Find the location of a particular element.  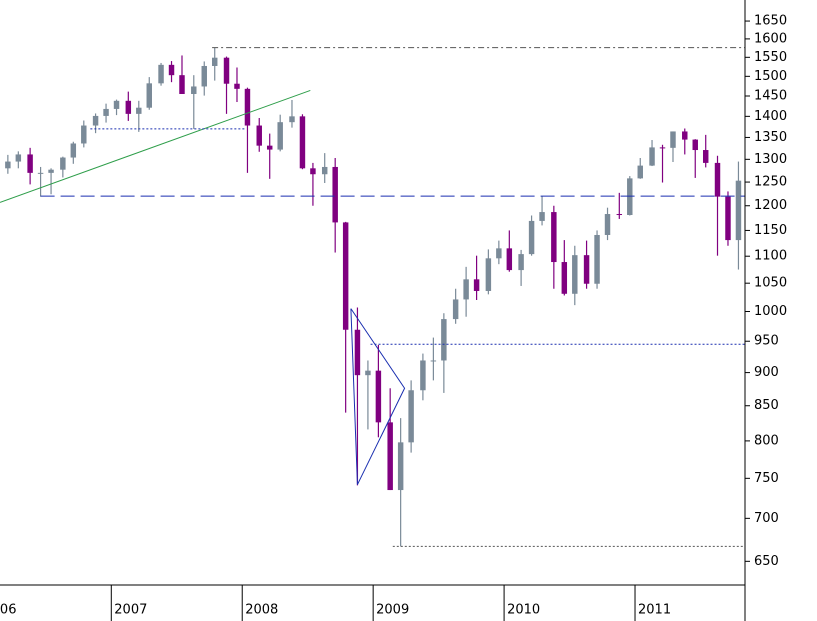

y-tick-label: 1450 is located at coordinates (770, 95).